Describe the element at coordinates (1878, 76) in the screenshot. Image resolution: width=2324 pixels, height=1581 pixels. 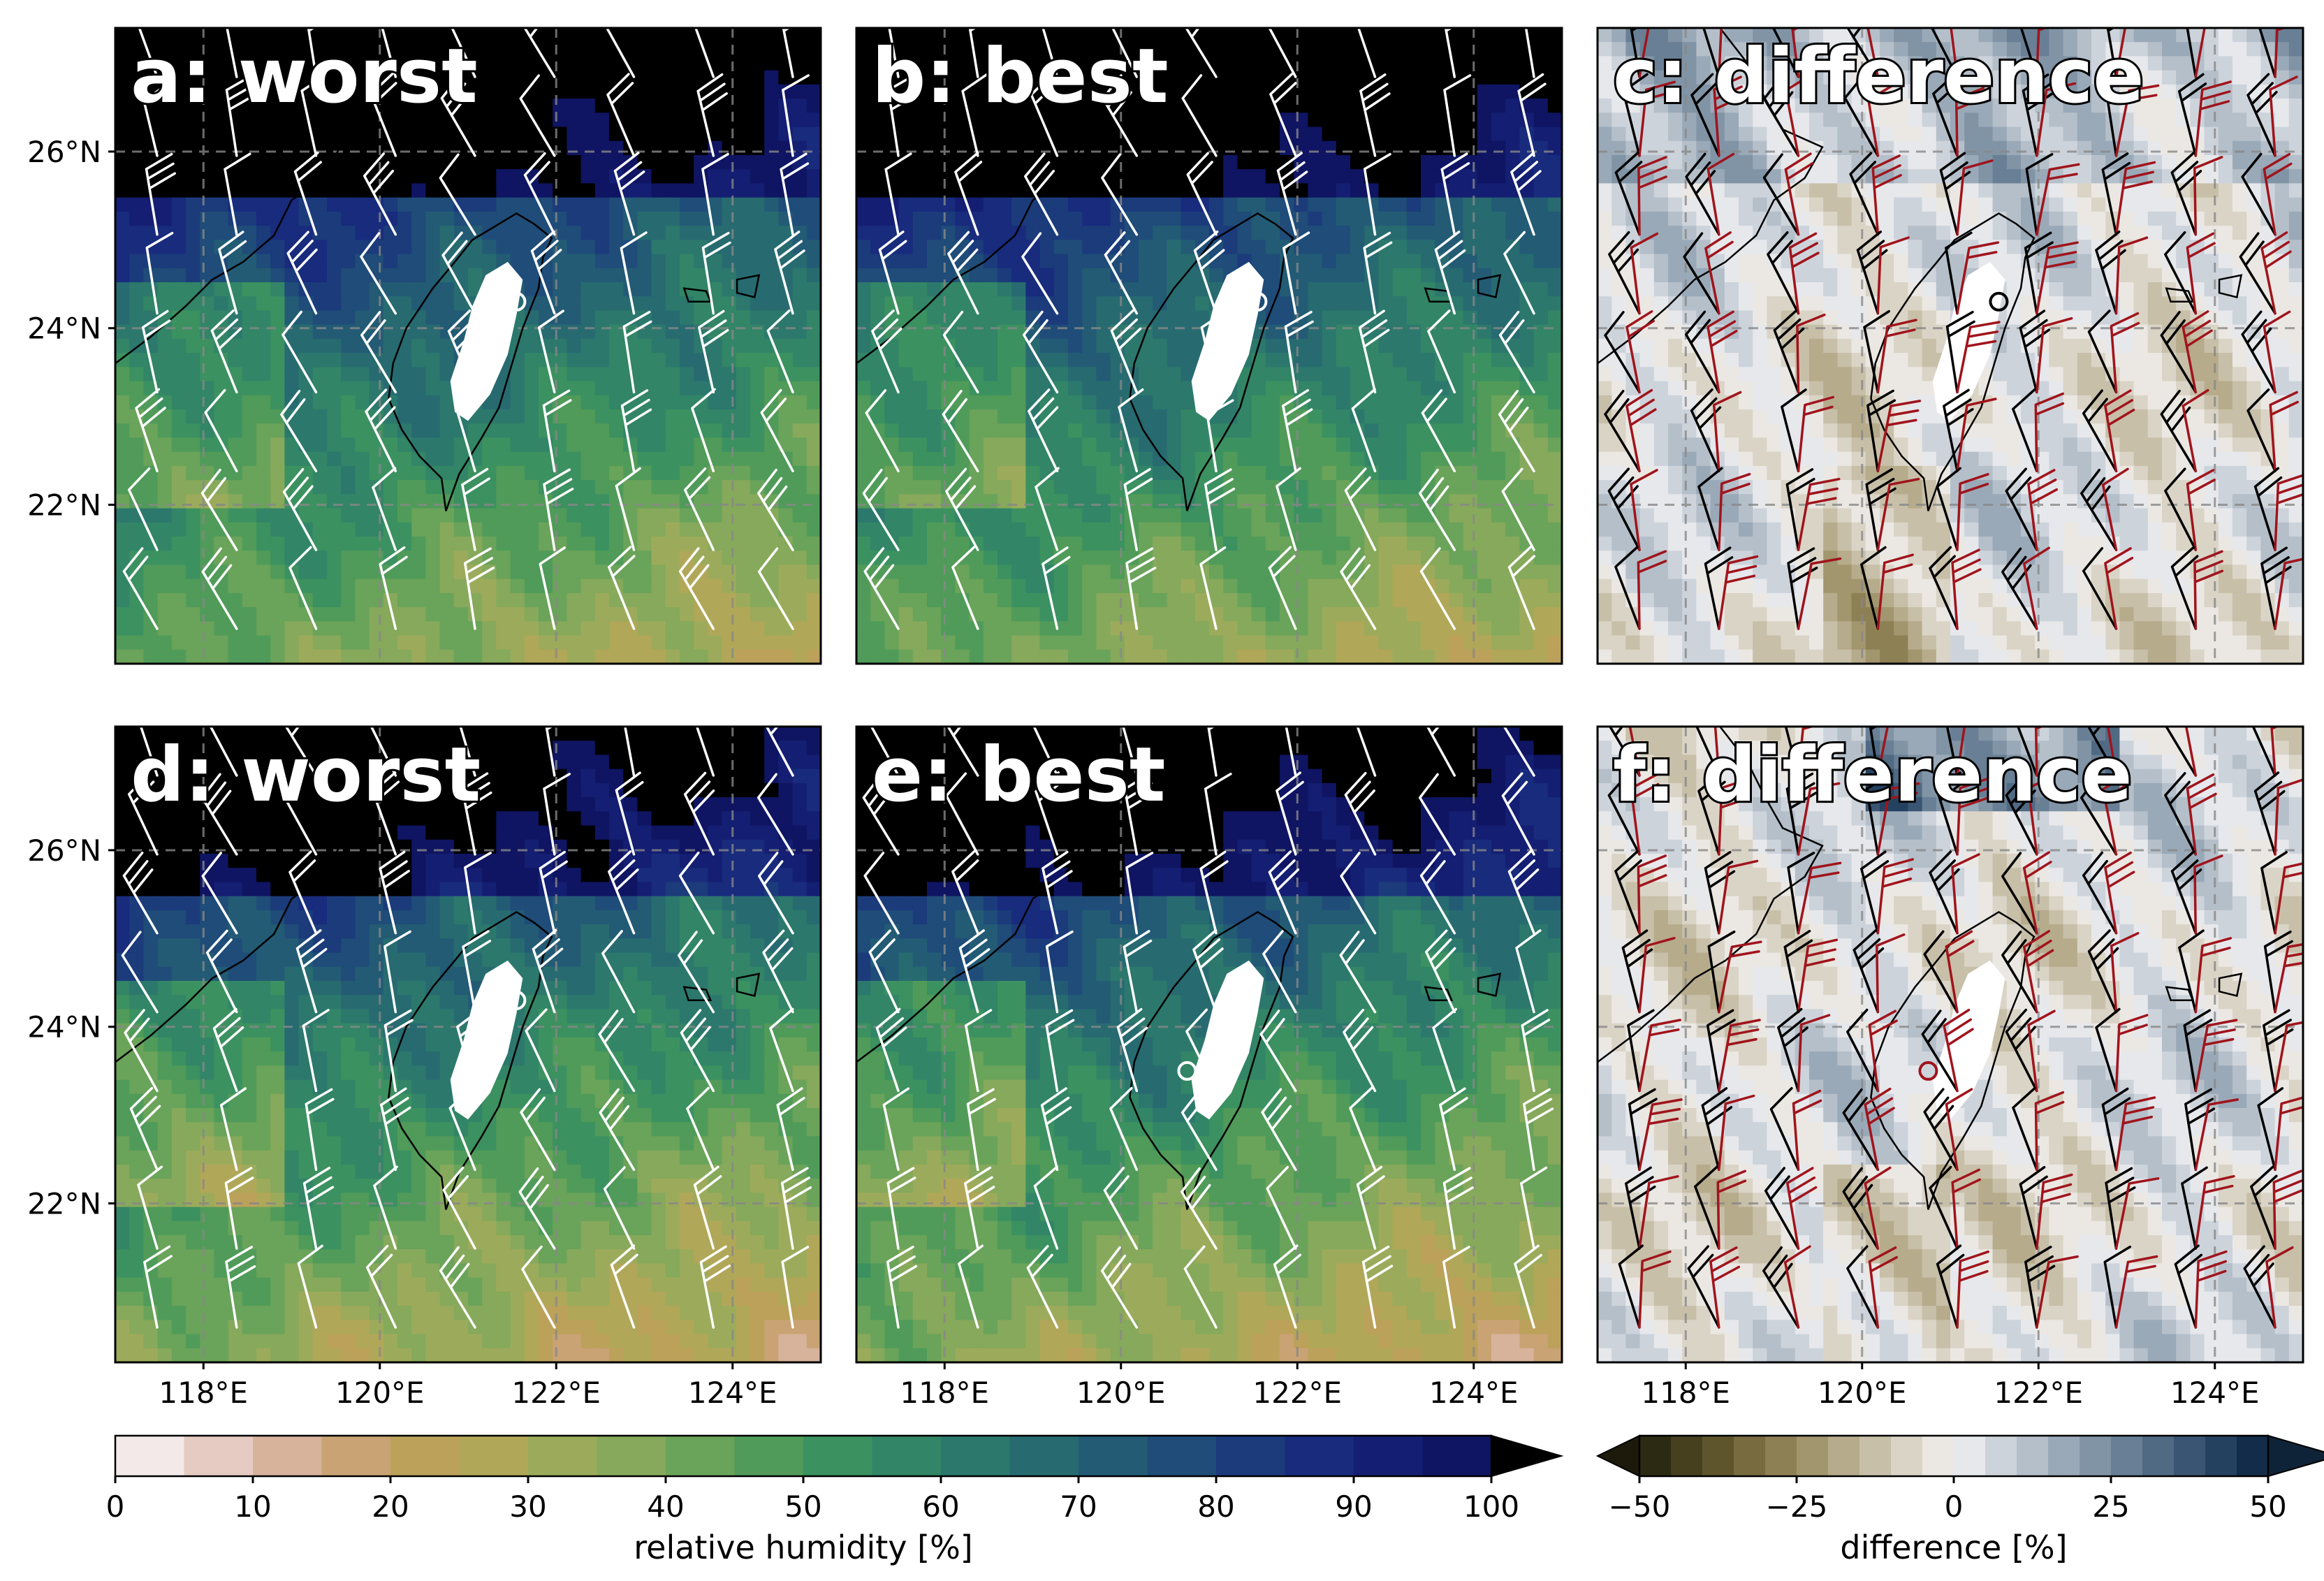
I see `panel-title-c: c: difference` at that location.